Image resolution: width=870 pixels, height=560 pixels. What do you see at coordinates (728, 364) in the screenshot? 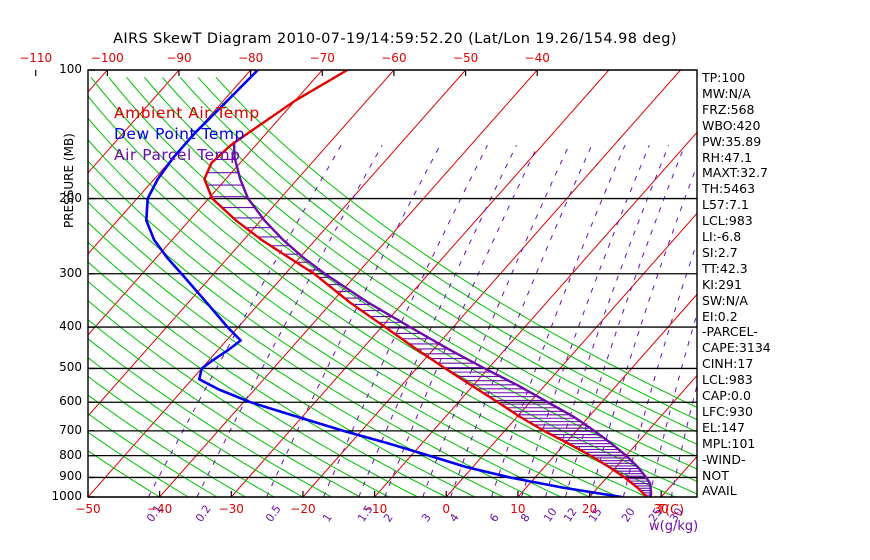
I see `index-cinh17: CINH:17` at bounding box center [728, 364].